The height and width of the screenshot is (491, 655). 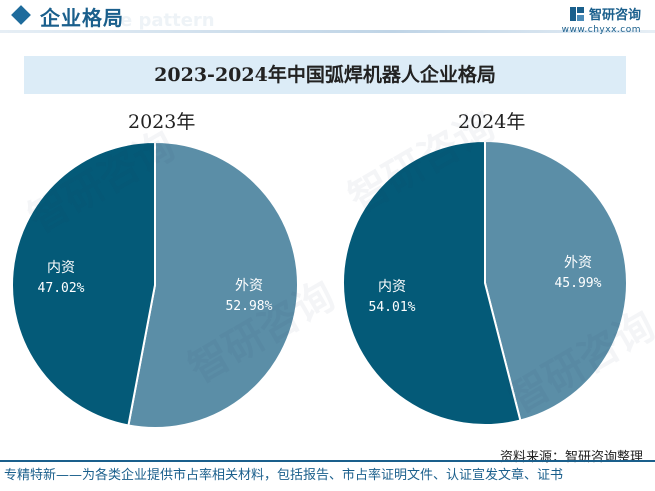 I want to click on brand-name: 智研咨询, so click(x=614, y=15).